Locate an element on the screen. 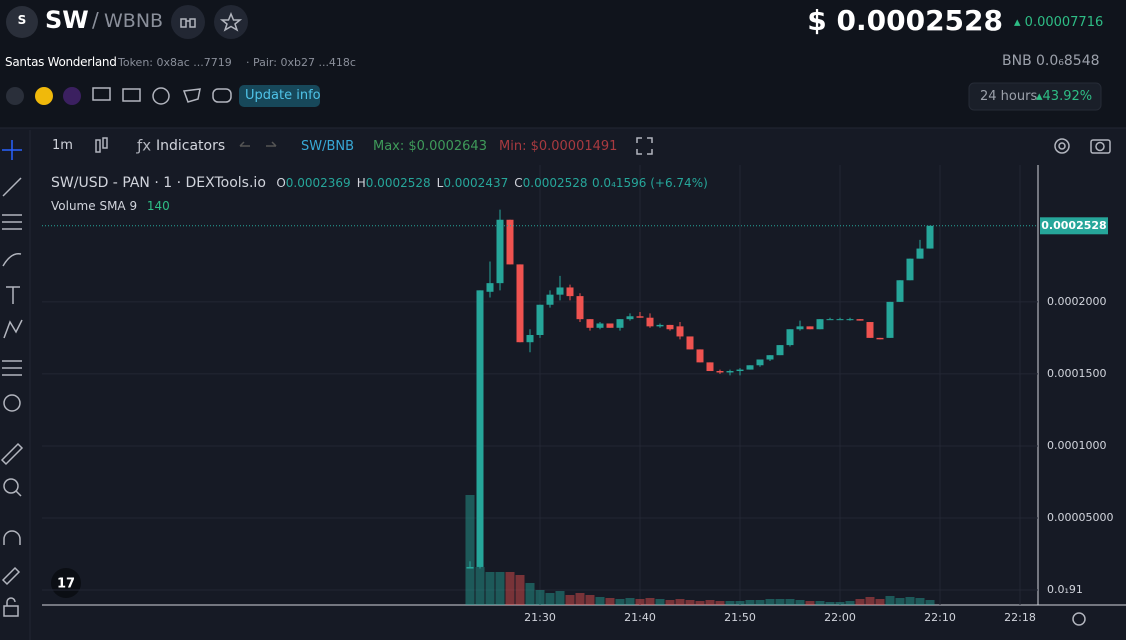 This screenshot has width=1126, height=640. interval: 1m is located at coordinates (62, 145).